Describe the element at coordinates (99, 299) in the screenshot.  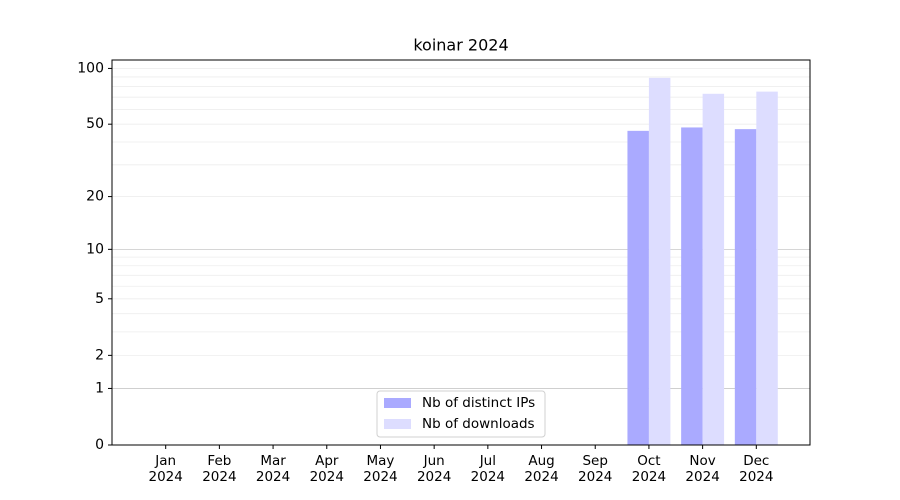
I see `y-tick-label: 5` at that location.